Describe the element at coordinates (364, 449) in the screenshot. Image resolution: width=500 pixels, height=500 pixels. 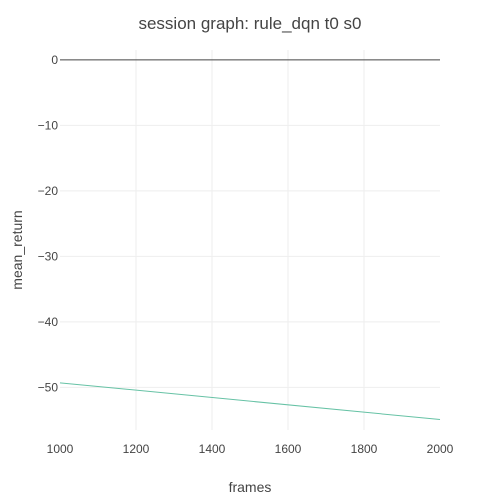
I see `x-tick-label: 1800` at that location.